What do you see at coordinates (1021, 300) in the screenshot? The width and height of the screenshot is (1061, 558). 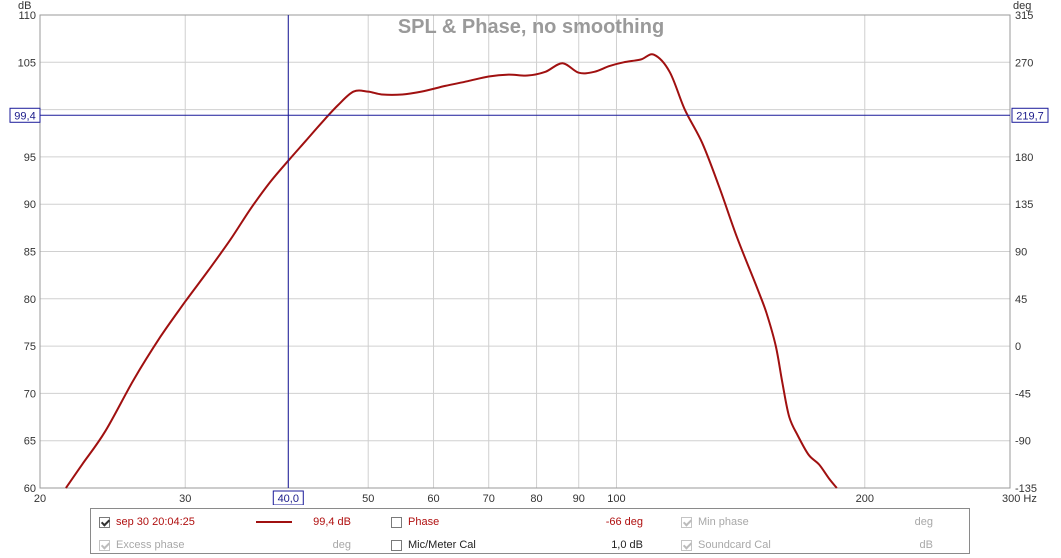 I see `y2-tick-label: 45` at bounding box center [1021, 300].